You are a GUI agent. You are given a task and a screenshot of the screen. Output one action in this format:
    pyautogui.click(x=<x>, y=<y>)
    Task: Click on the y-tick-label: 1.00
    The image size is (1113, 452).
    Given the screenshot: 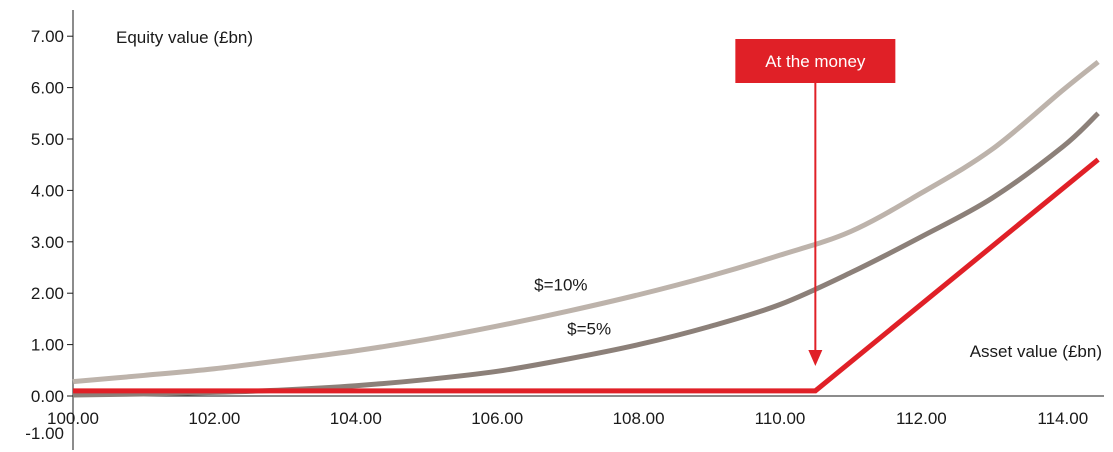 What is the action you would take?
    pyautogui.click(x=47, y=345)
    